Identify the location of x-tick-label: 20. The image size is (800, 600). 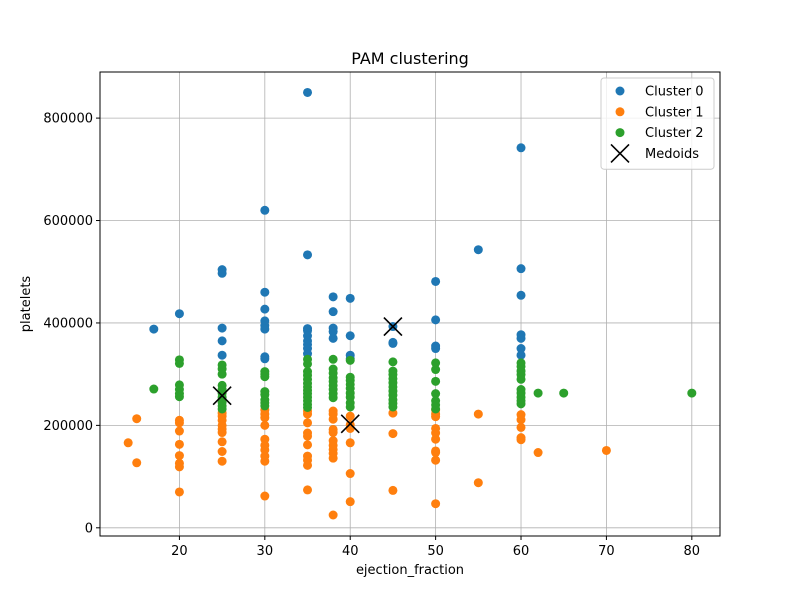
(179, 551).